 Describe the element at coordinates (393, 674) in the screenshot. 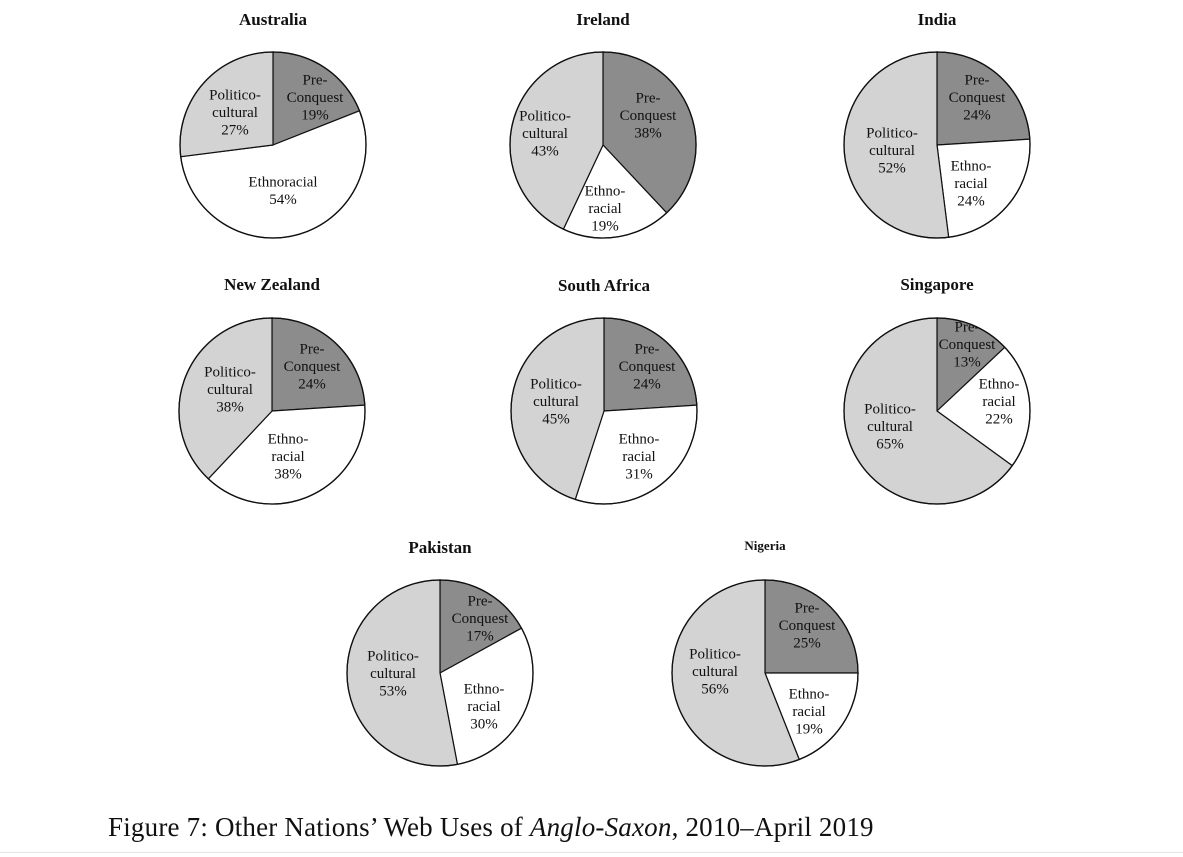

I see `slice-label: Politico-cultural 53%` at that location.